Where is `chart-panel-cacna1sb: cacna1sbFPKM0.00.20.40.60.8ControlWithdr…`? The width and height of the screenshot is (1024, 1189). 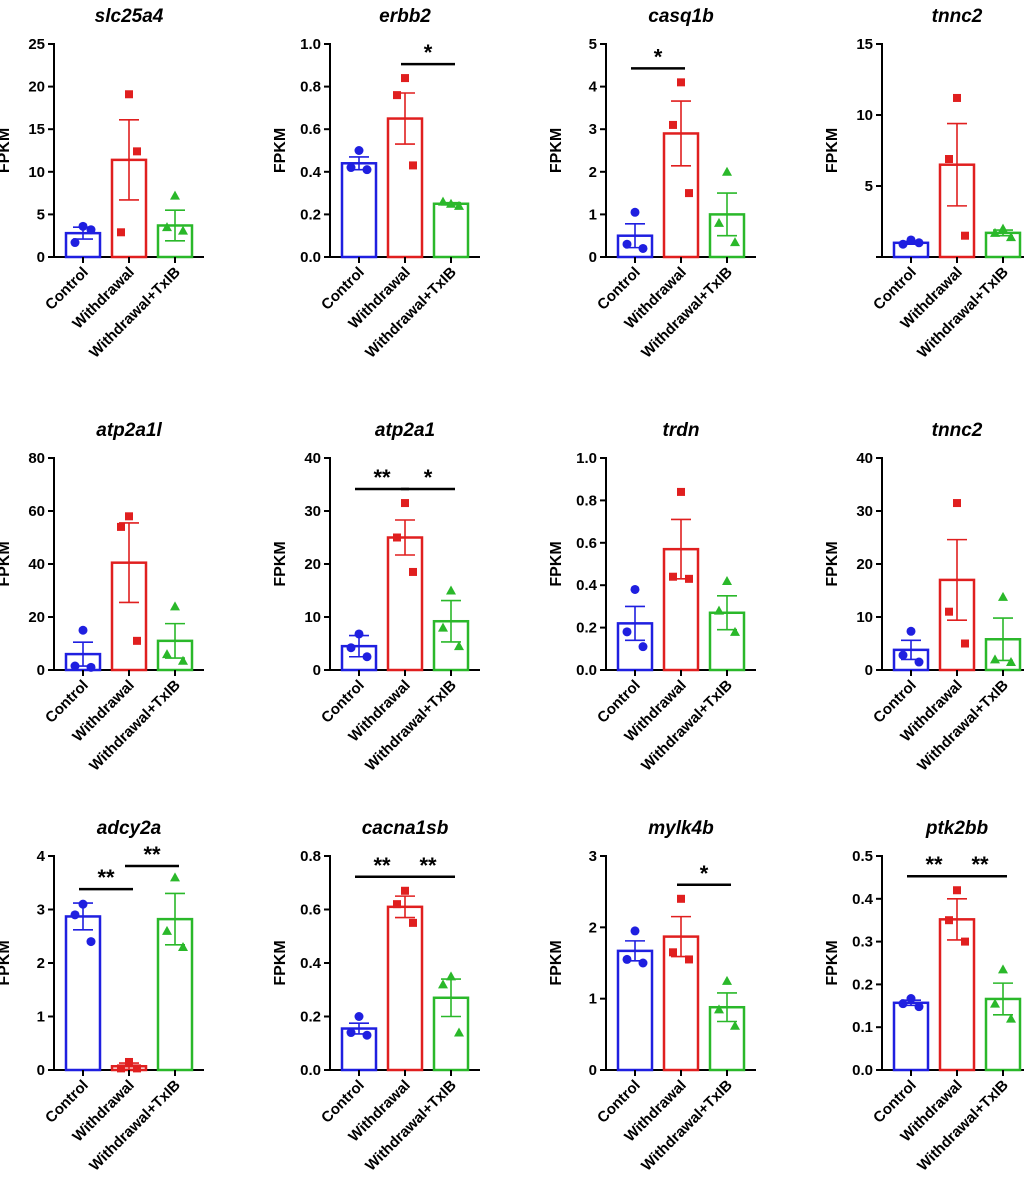 chart-panel-cacna1sb: cacna1sbFPKM0.00.20.40.60.8ControlWithdr… is located at coordinates (376, 996).